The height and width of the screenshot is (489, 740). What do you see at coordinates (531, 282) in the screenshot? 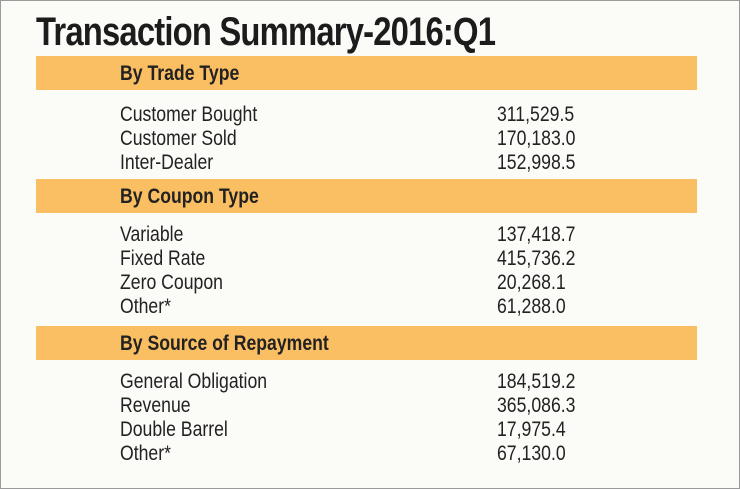
I see `row-value: 20,268.1` at bounding box center [531, 282].